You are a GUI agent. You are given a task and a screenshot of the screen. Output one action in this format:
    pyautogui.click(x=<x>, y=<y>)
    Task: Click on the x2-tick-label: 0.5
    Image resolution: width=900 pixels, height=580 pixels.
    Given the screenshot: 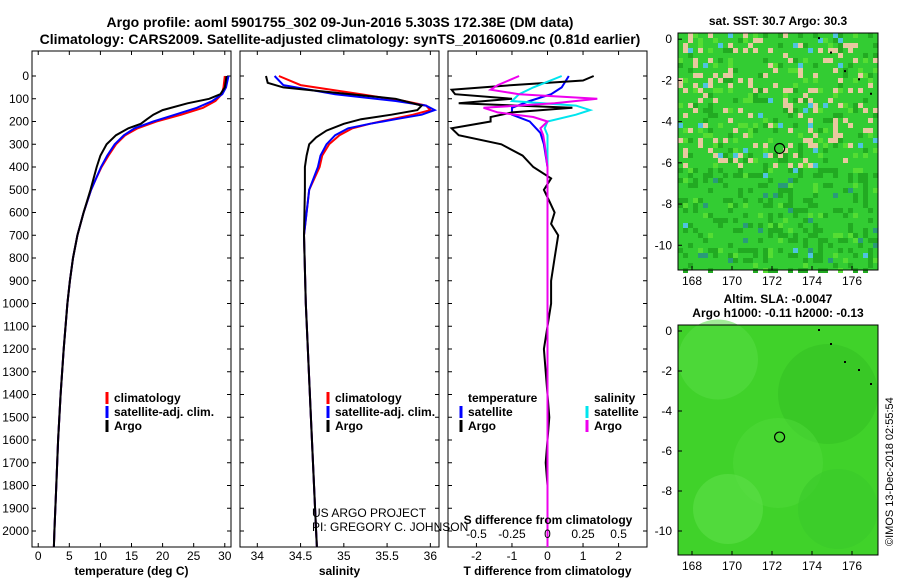 What is the action you would take?
    pyautogui.click(x=618, y=534)
    